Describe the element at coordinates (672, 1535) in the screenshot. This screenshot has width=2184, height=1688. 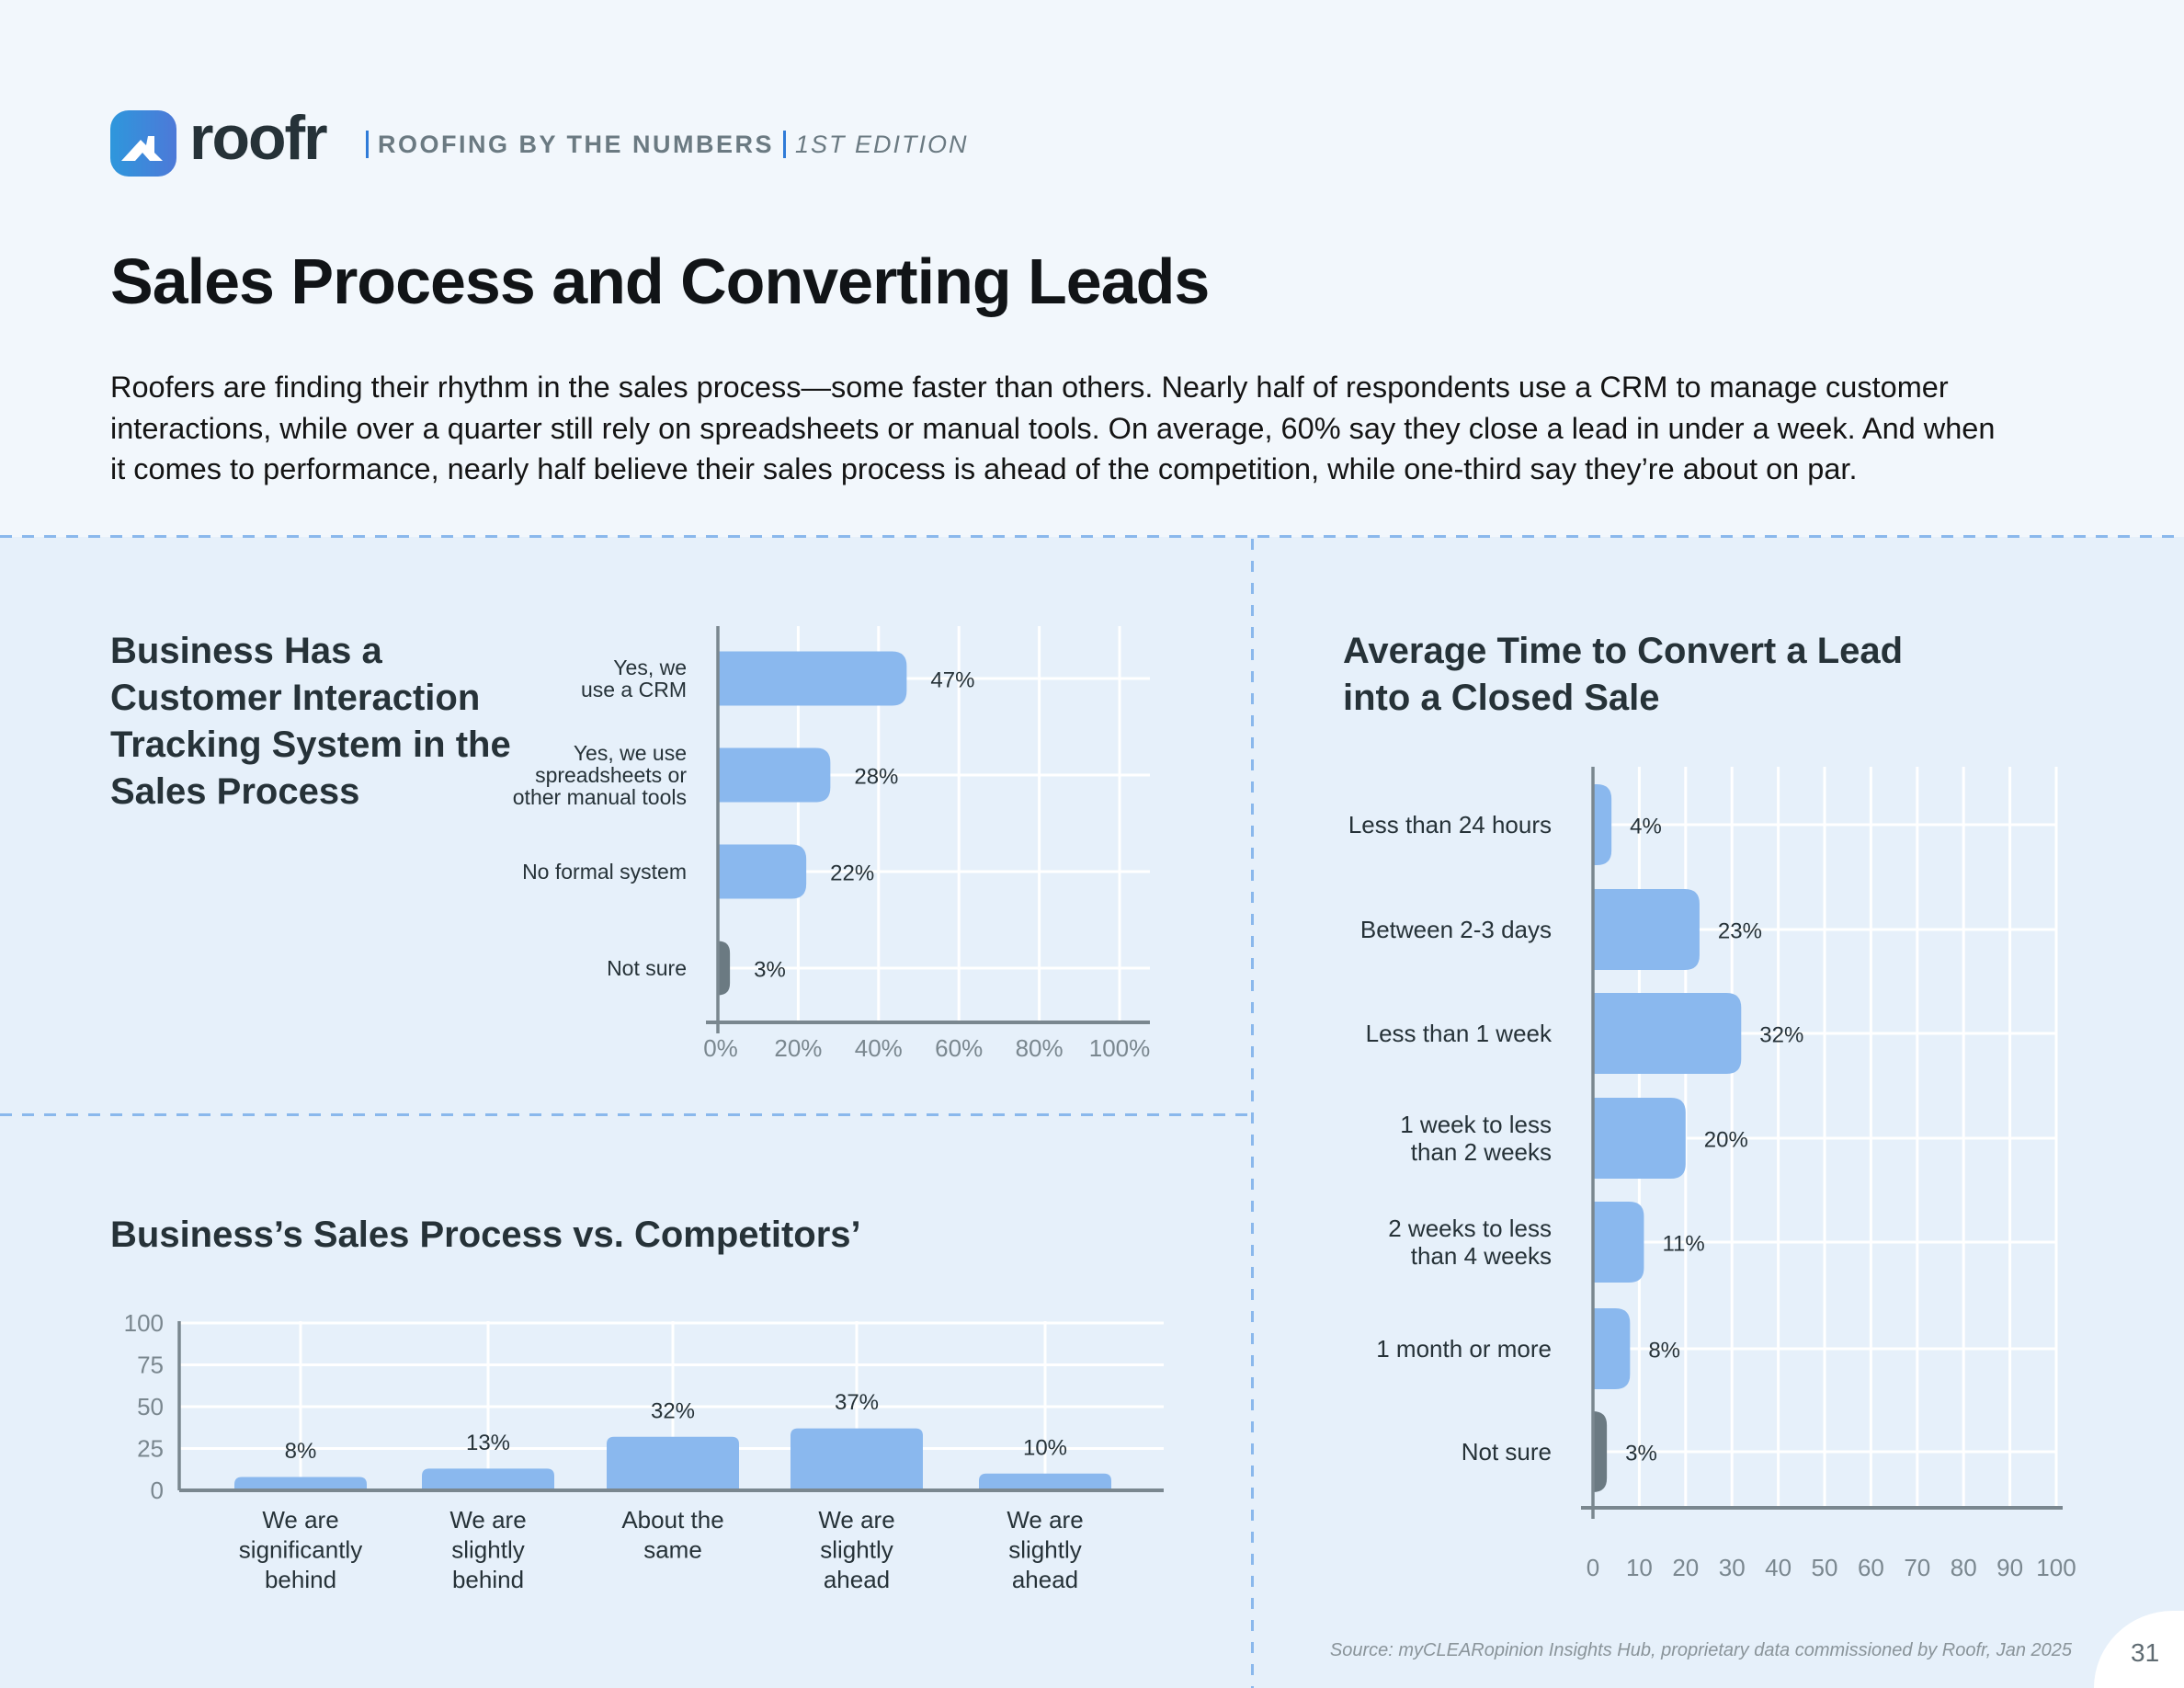
I see `category-label: About the same` at that location.